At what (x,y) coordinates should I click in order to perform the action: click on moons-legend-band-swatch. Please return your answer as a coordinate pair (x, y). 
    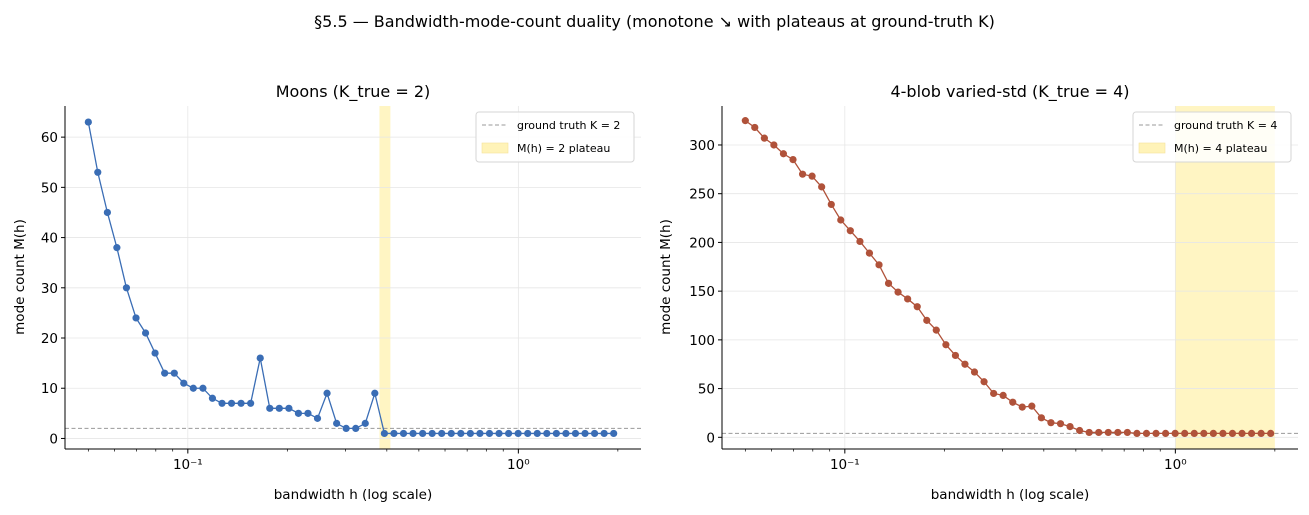
    Looking at the image, I should click on (495, 148).